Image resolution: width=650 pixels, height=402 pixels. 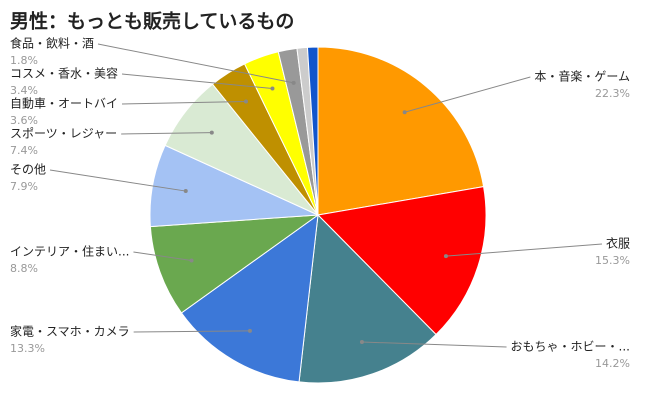 I want to click on slice-value-label: 3.6%, so click(x=24, y=120).